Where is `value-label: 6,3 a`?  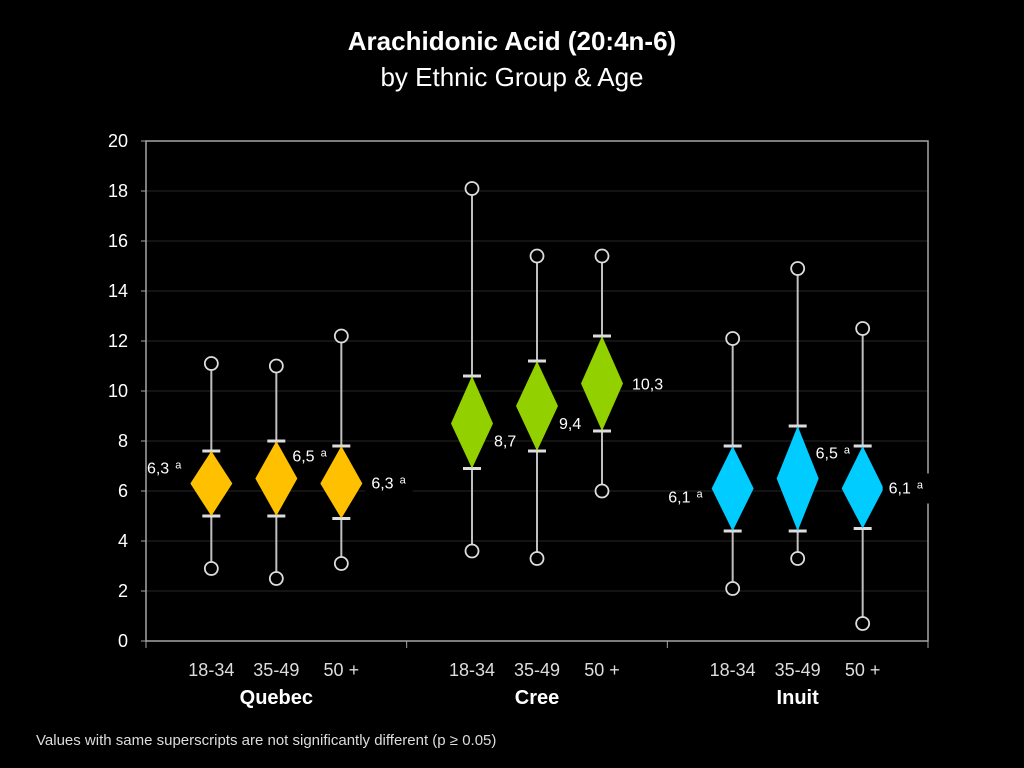
value-label: 6,3 a is located at coordinates (164, 469).